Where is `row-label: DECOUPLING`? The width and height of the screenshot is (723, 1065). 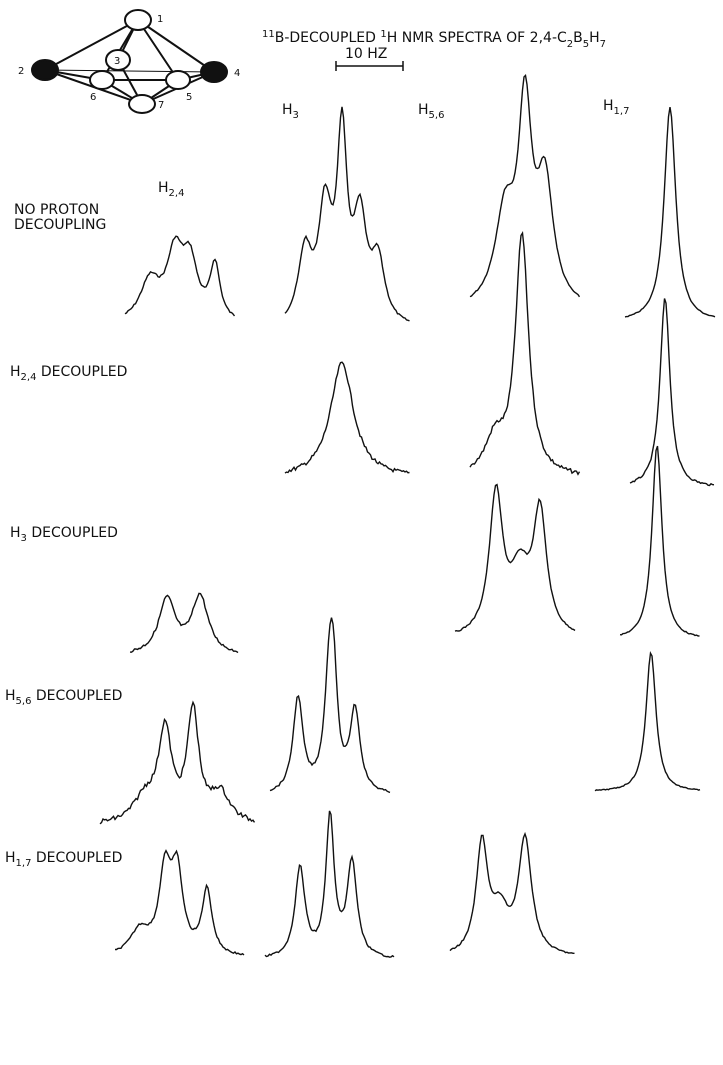 row-label: DECOUPLING is located at coordinates (60, 225).